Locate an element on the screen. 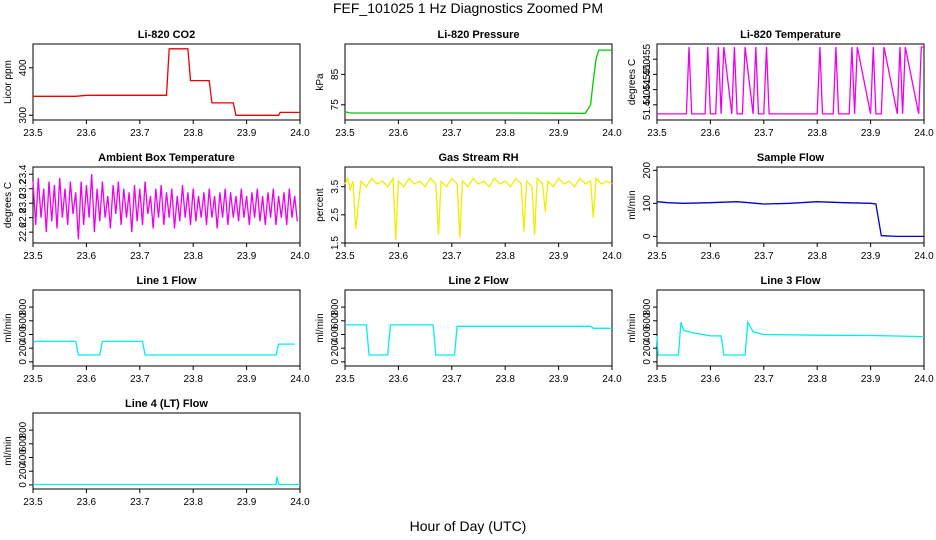  panel-title: Line 4 (LT) Flow is located at coordinates (166, 404).